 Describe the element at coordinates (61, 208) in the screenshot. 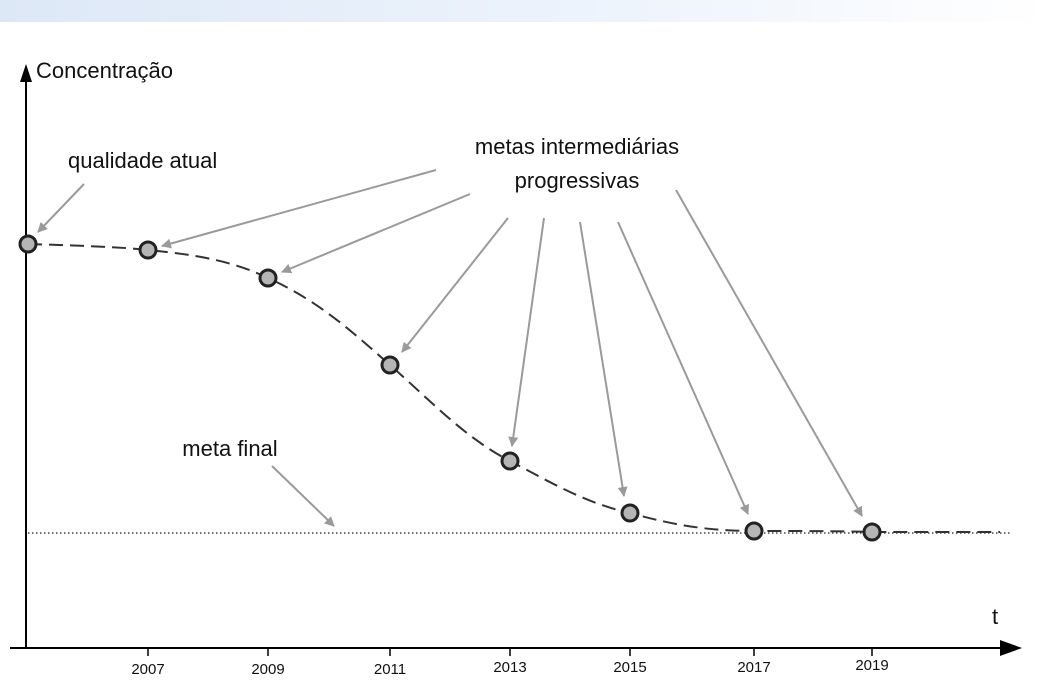

I see `arrow-current-quality` at that location.